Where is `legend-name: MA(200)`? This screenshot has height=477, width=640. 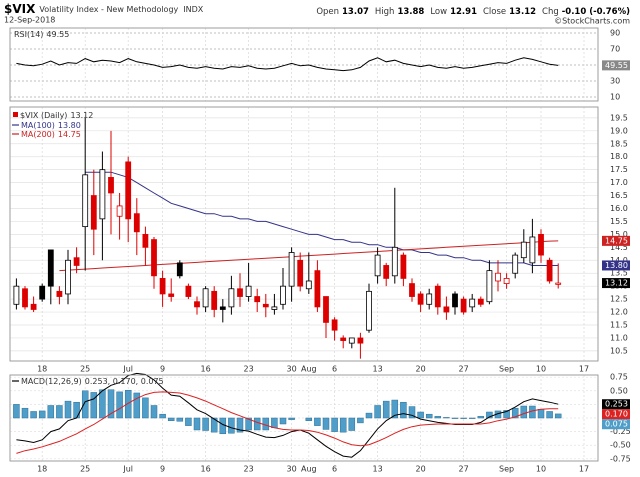
legend-name: MA(200) is located at coordinates (38, 134).